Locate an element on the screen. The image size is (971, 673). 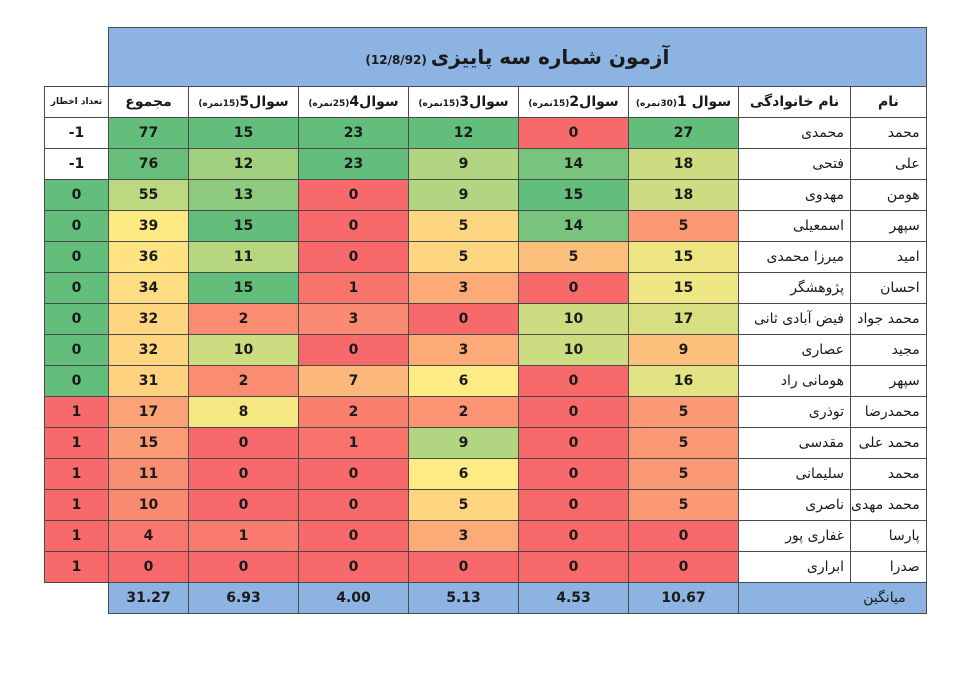
student-first-name: پارسا is located at coordinates (888, 536).